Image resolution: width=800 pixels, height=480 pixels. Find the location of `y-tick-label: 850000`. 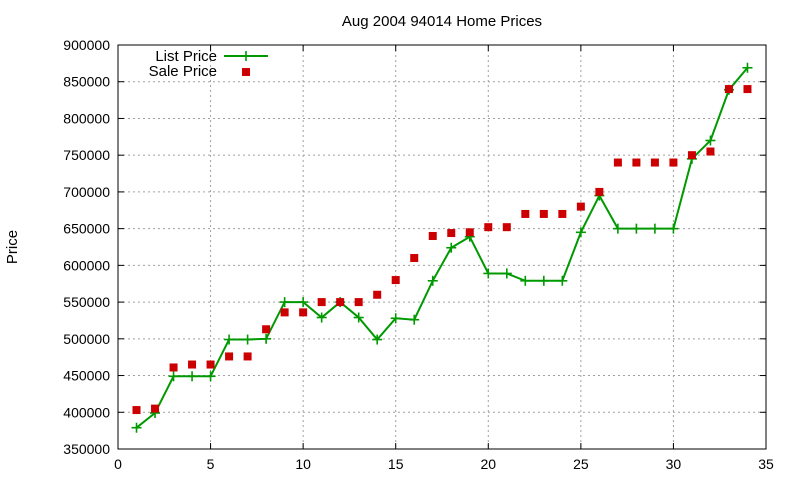

y-tick-label: 850000 is located at coordinates (86, 82).